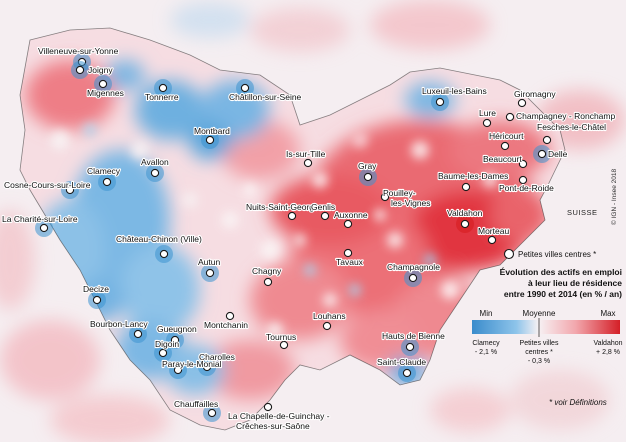 The width and height of the screenshot is (626, 442). I want to click on legend-symbol-icon, so click(509, 254).